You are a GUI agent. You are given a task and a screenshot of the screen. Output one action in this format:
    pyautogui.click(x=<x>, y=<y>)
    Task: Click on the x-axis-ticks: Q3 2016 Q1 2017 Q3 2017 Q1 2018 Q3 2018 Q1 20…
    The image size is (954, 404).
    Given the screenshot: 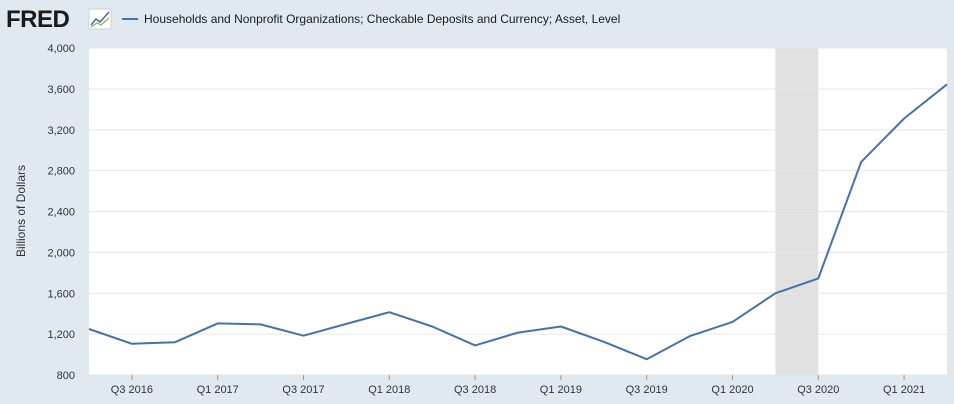 What is the action you would take?
    pyautogui.click(x=518, y=385)
    